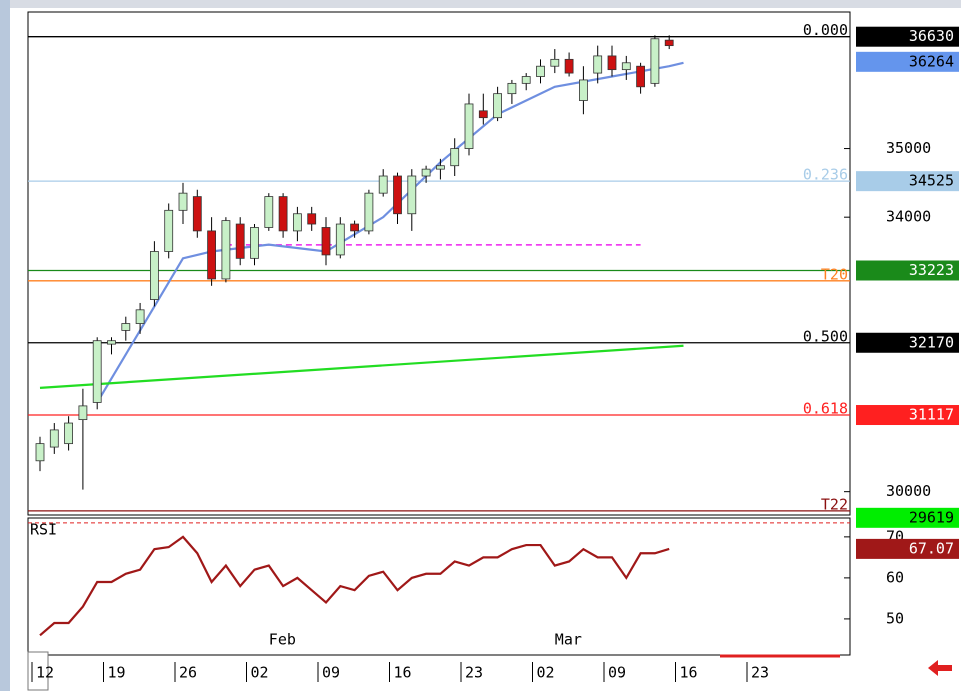 The width and height of the screenshot is (961, 691). What do you see at coordinates (188, 673) in the screenshot?
I see `x-tick-label: 26` at bounding box center [188, 673].